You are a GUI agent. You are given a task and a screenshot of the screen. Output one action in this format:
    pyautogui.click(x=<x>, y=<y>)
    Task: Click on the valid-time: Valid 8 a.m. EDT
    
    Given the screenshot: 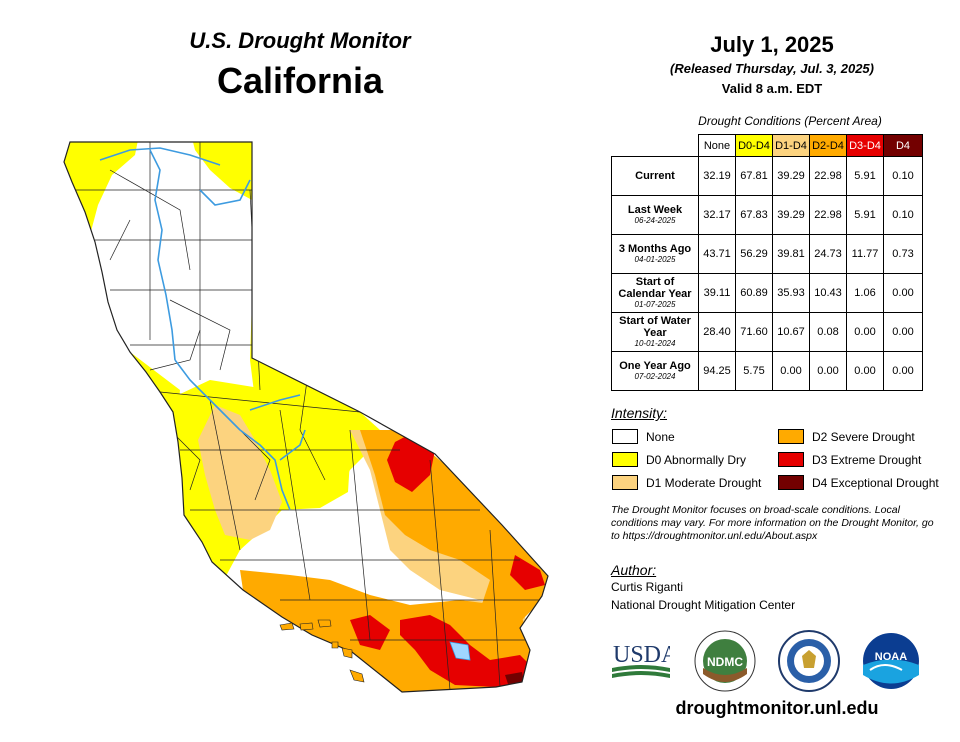 What is the action you would take?
    pyautogui.click(x=772, y=88)
    